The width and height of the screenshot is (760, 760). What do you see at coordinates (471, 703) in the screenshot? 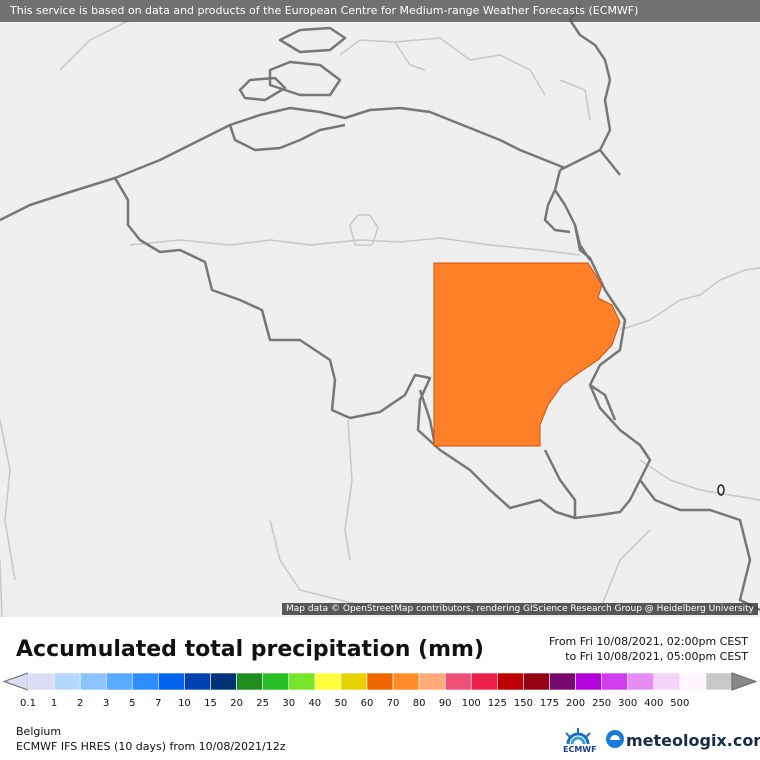
I see `scale-tick-label: 100` at bounding box center [471, 703].